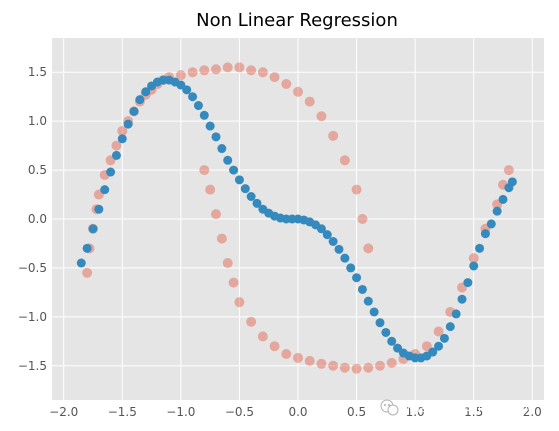 The image size is (559, 431). I want to click on x-tick-label: 0.0, so click(297, 412).